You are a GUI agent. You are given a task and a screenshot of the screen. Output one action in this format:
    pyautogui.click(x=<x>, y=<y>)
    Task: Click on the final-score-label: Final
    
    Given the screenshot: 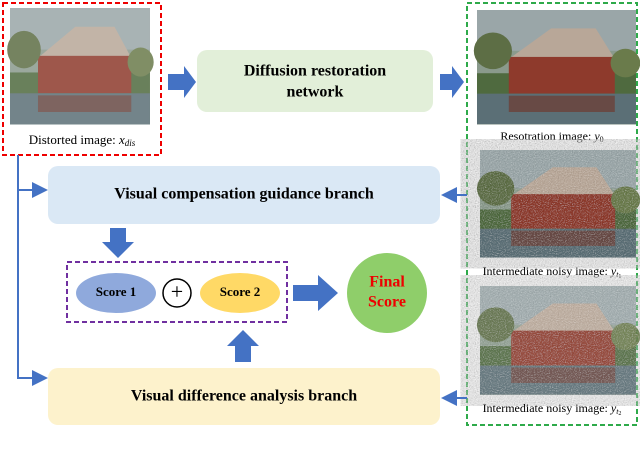 What is the action you would take?
    pyautogui.click(x=387, y=282)
    